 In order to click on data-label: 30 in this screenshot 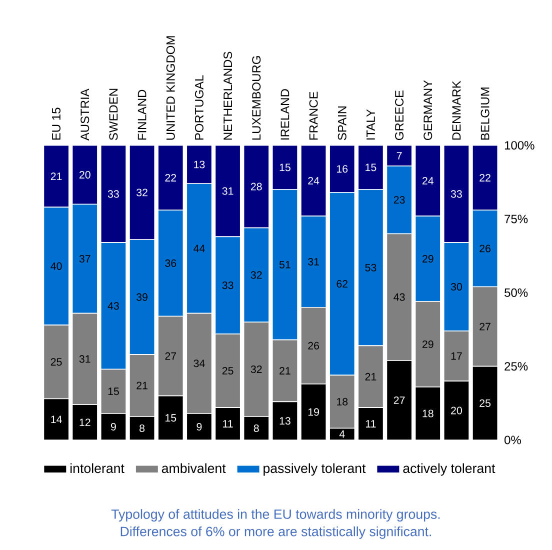, I will do `click(456, 287)`.